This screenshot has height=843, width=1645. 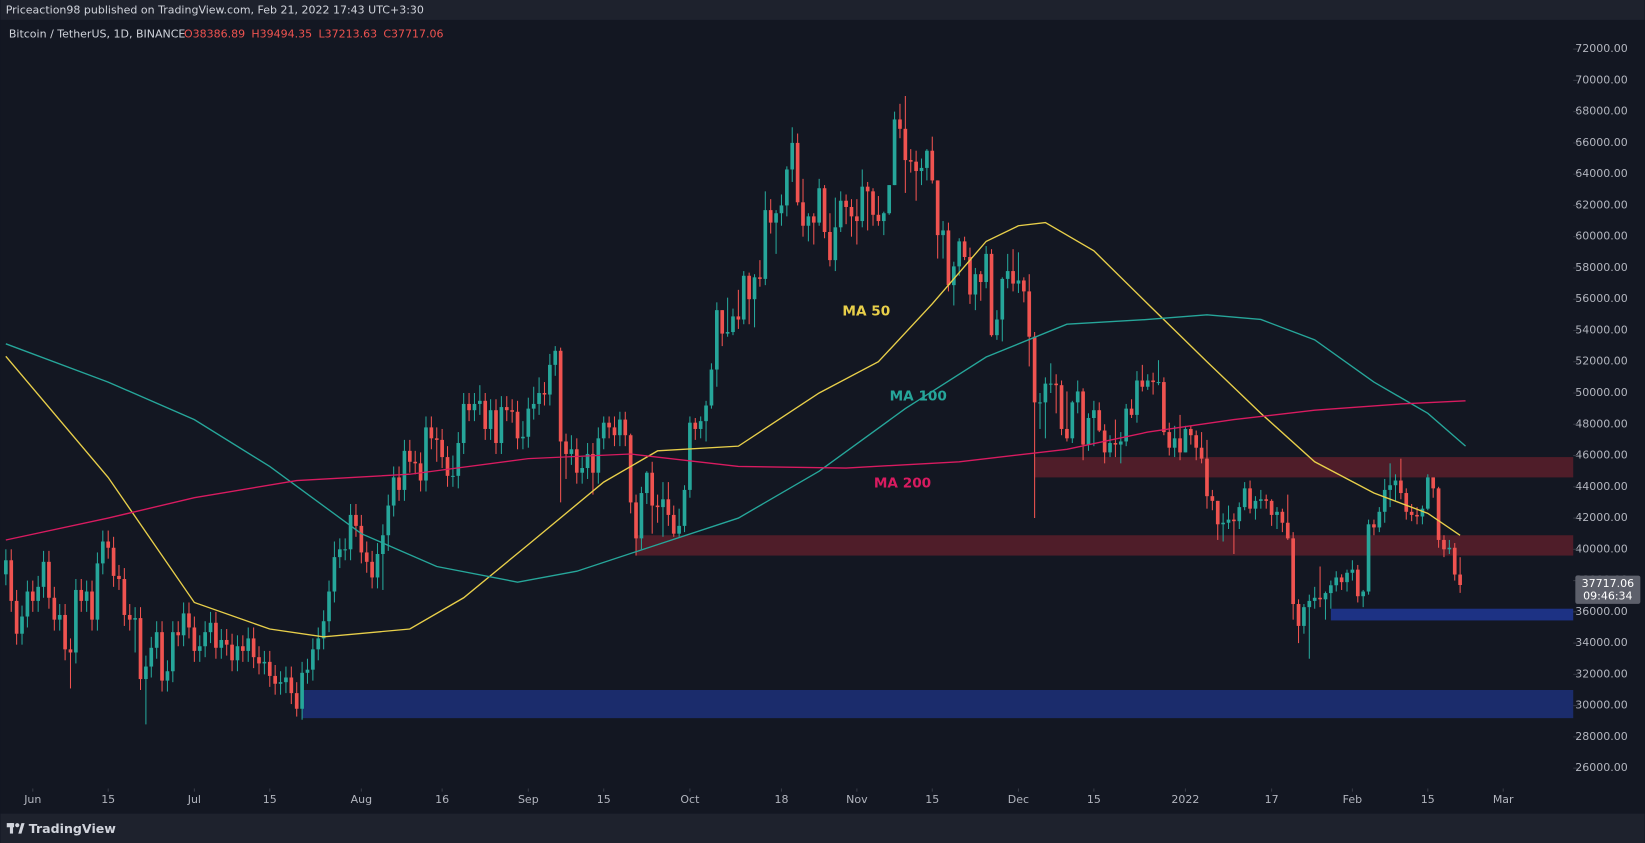 What do you see at coordinates (314, 34) in the screenshot?
I see `ohlc-readout: O38386.89 H39494.35 L37213.63 C37717.06` at bounding box center [314, 34].